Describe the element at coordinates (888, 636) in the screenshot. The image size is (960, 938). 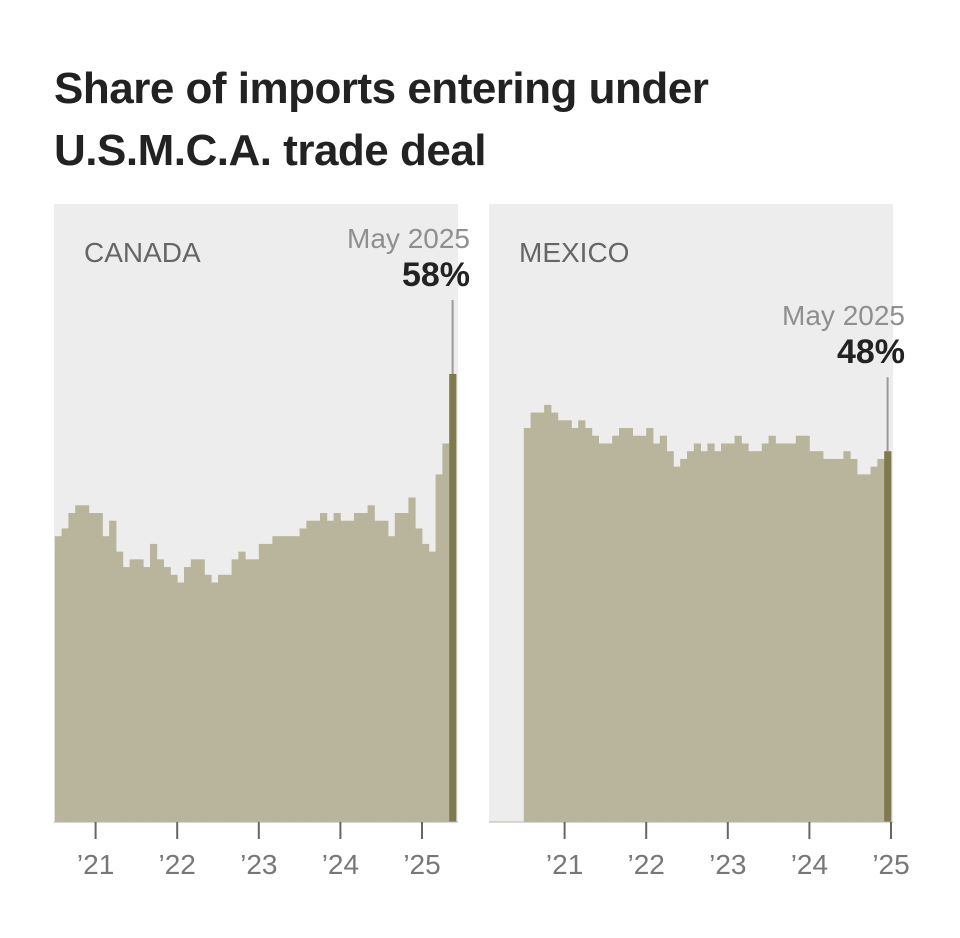
I see `bar-latest` at that location.